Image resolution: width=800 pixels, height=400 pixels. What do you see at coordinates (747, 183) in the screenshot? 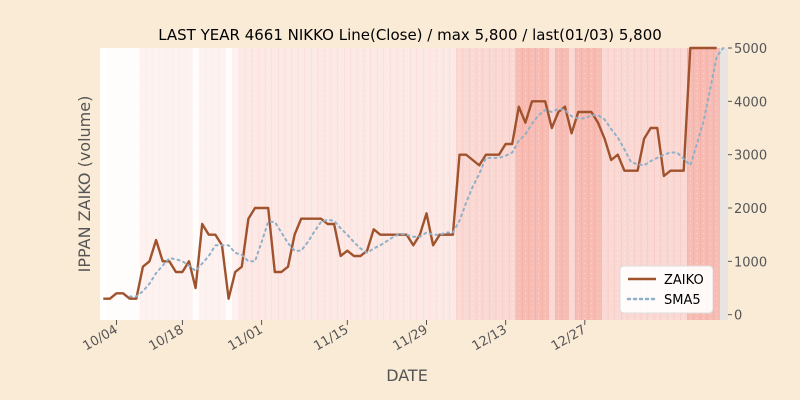
I see `y-axis: 0 1000 2000 3000 4000 5000` at bounding box center [747, 183].